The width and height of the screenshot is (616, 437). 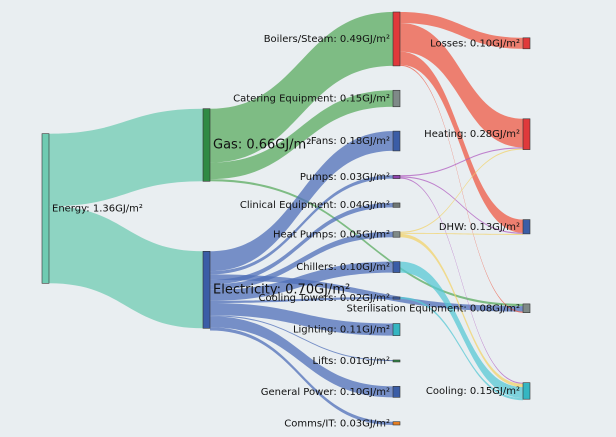 I want to click on node-label: Cooling: 0.15GJ/m², so click(x=473, y=391).